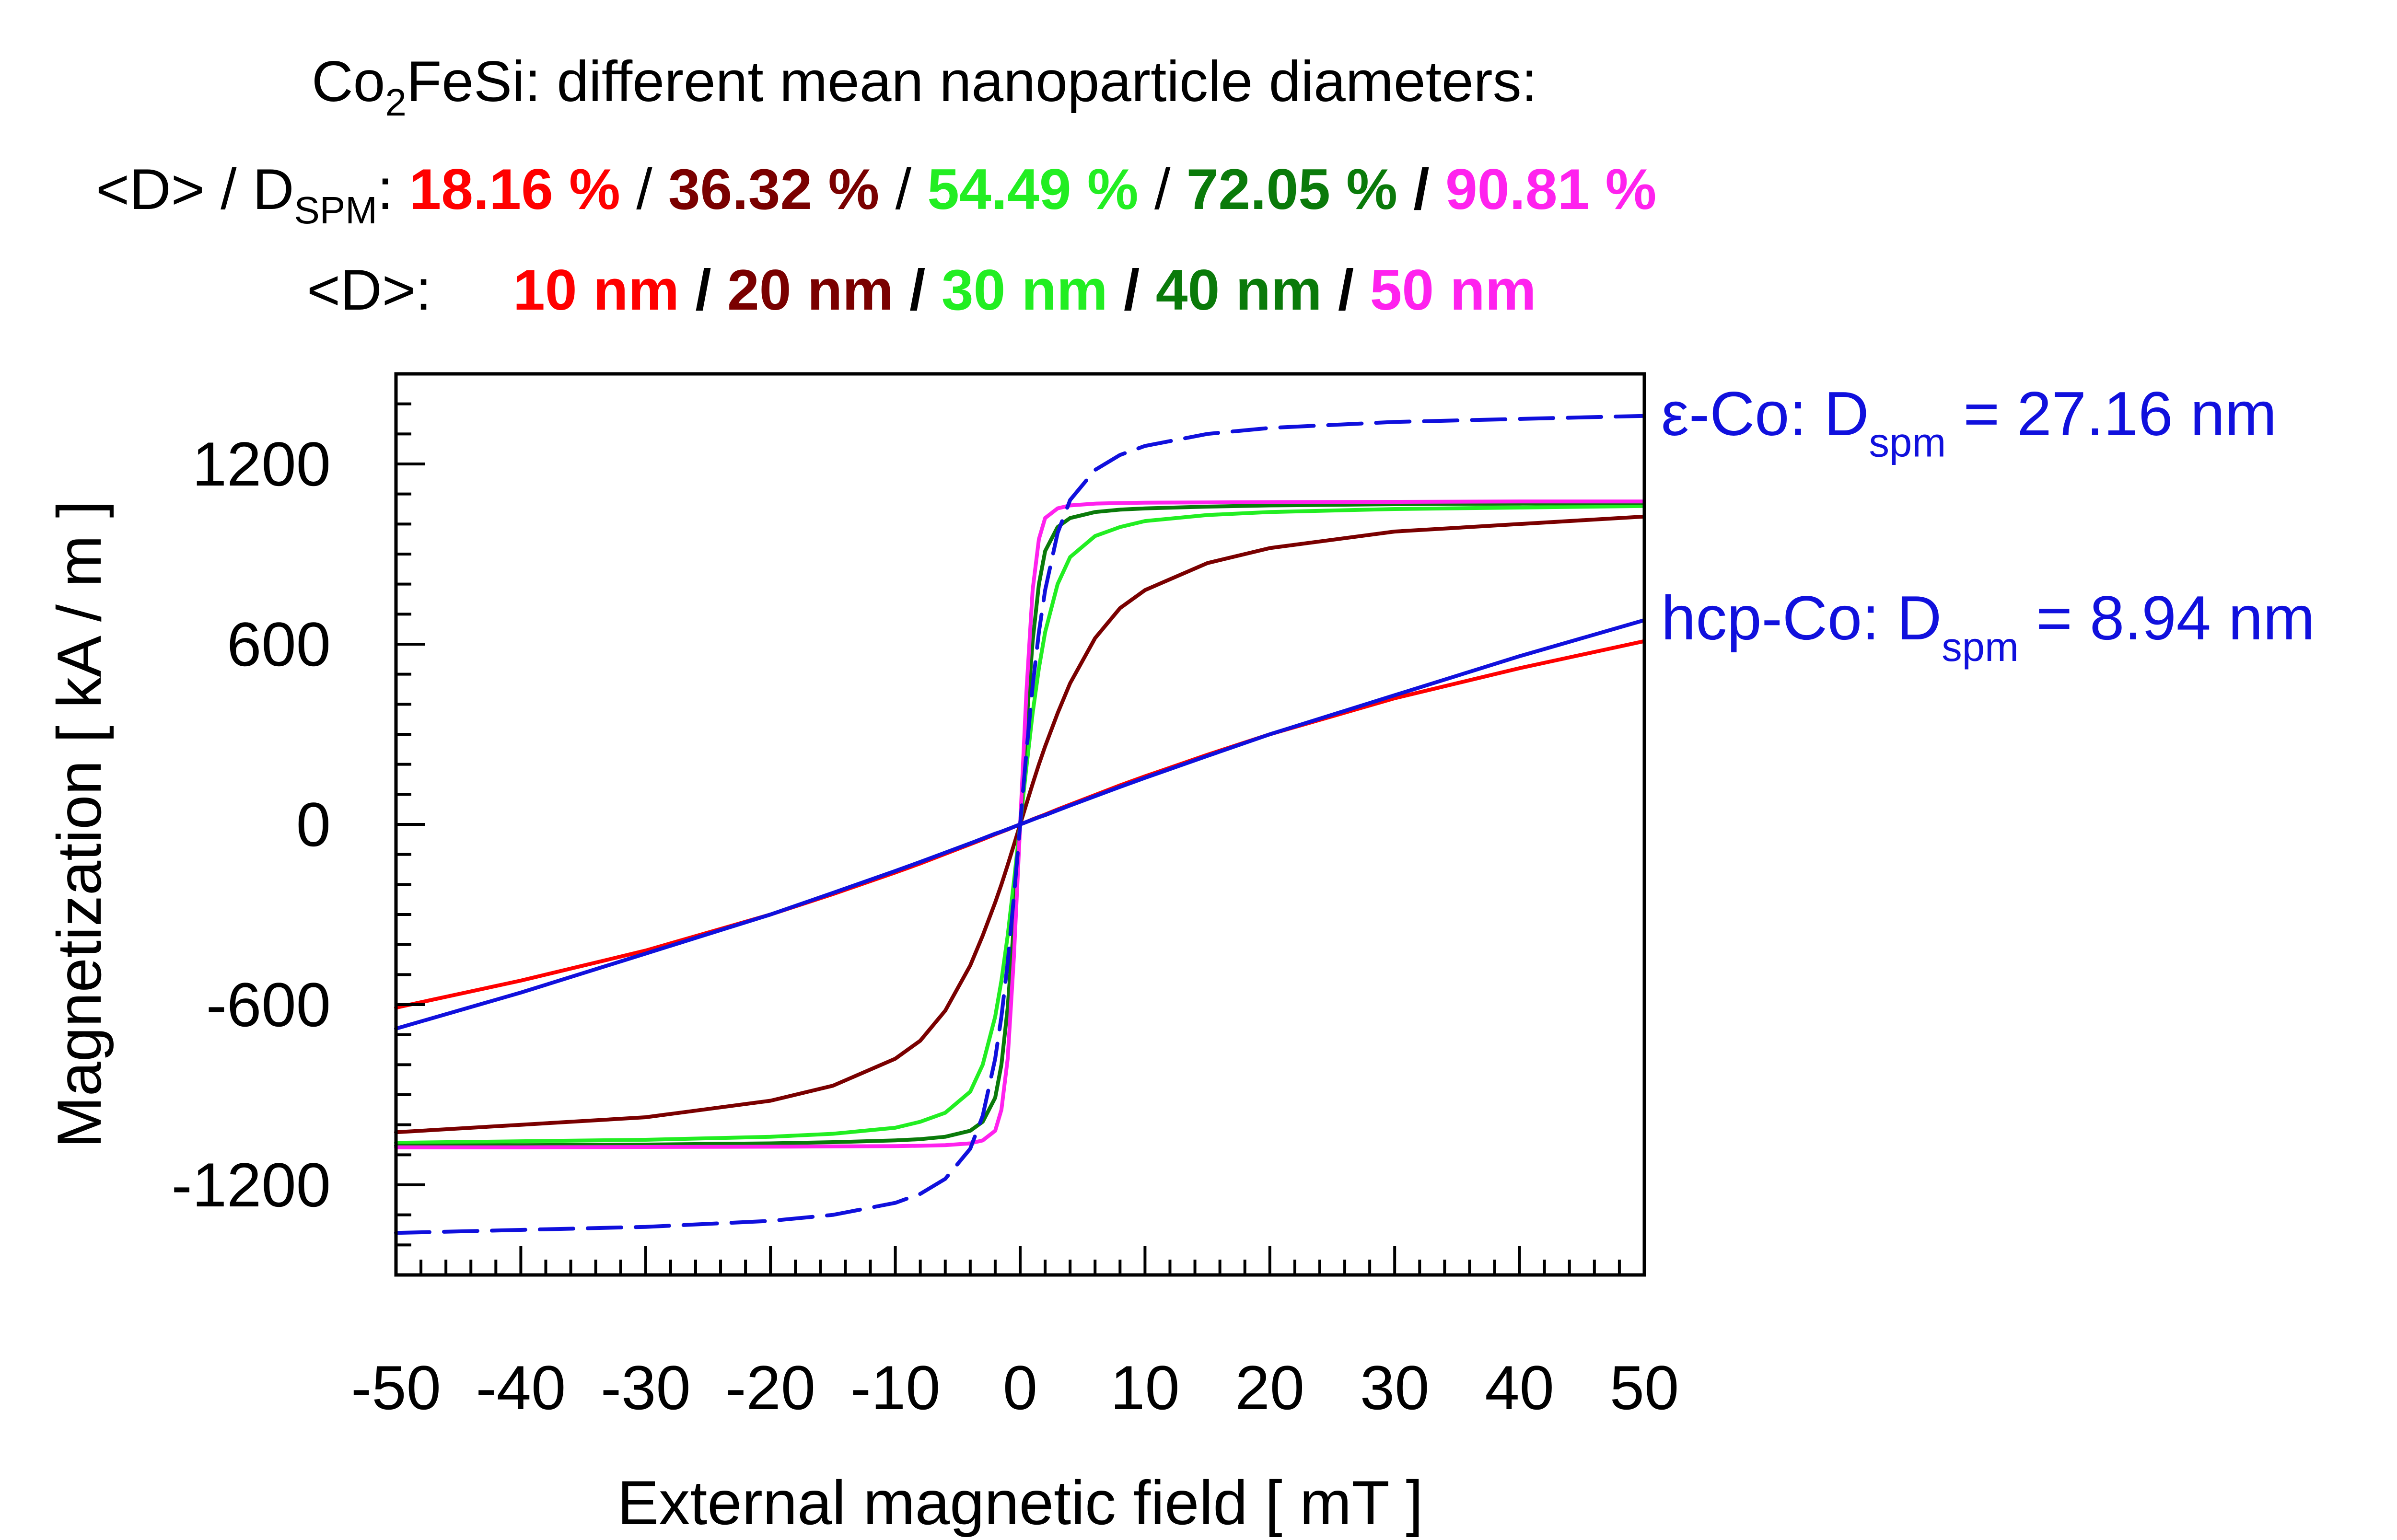  What do you see at coordinates (703, 290) in the screenshot?
I see `diameter-sep-1: /` at bounding box center [703, 290].